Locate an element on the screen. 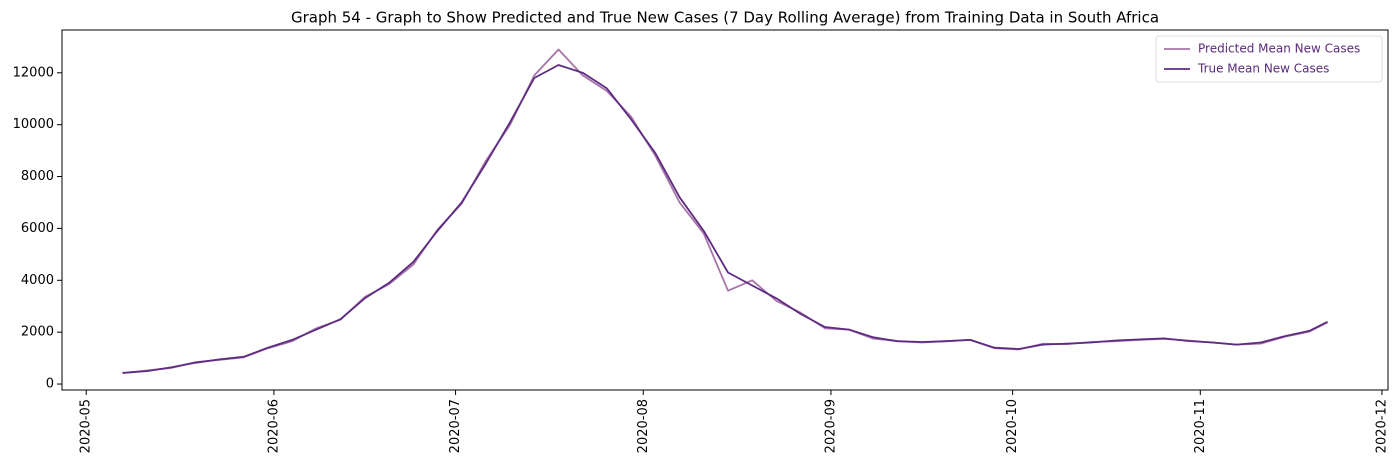  y-tick-label: 0 is located at coordinates (50, 384).